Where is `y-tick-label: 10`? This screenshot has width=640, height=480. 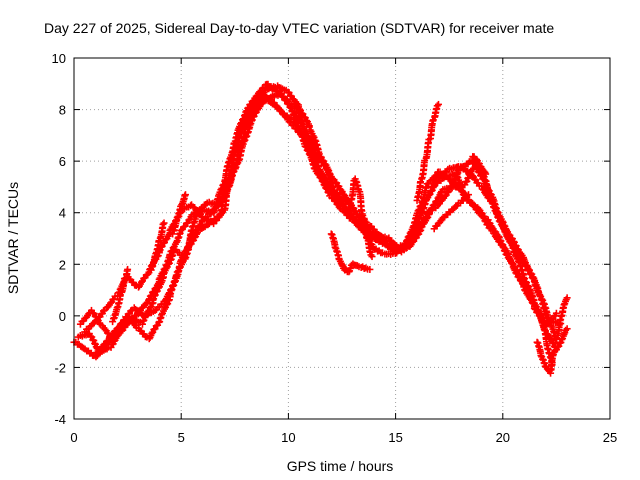
y-tick-label: 10 is located at coordinates (59, 58).